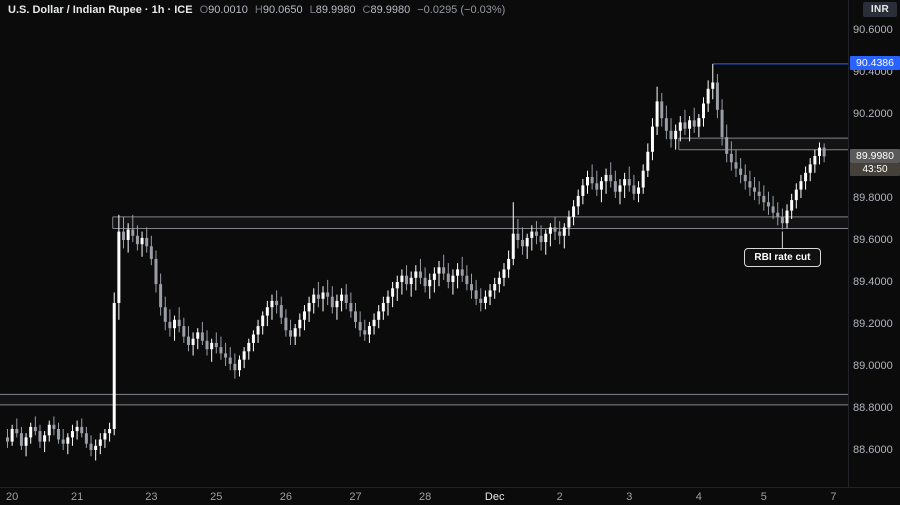 The image size is (900, 505). Describe the element at coordinates (873, 407) in the screenshot. I see `price-tick-label: 88.8000` at that location.